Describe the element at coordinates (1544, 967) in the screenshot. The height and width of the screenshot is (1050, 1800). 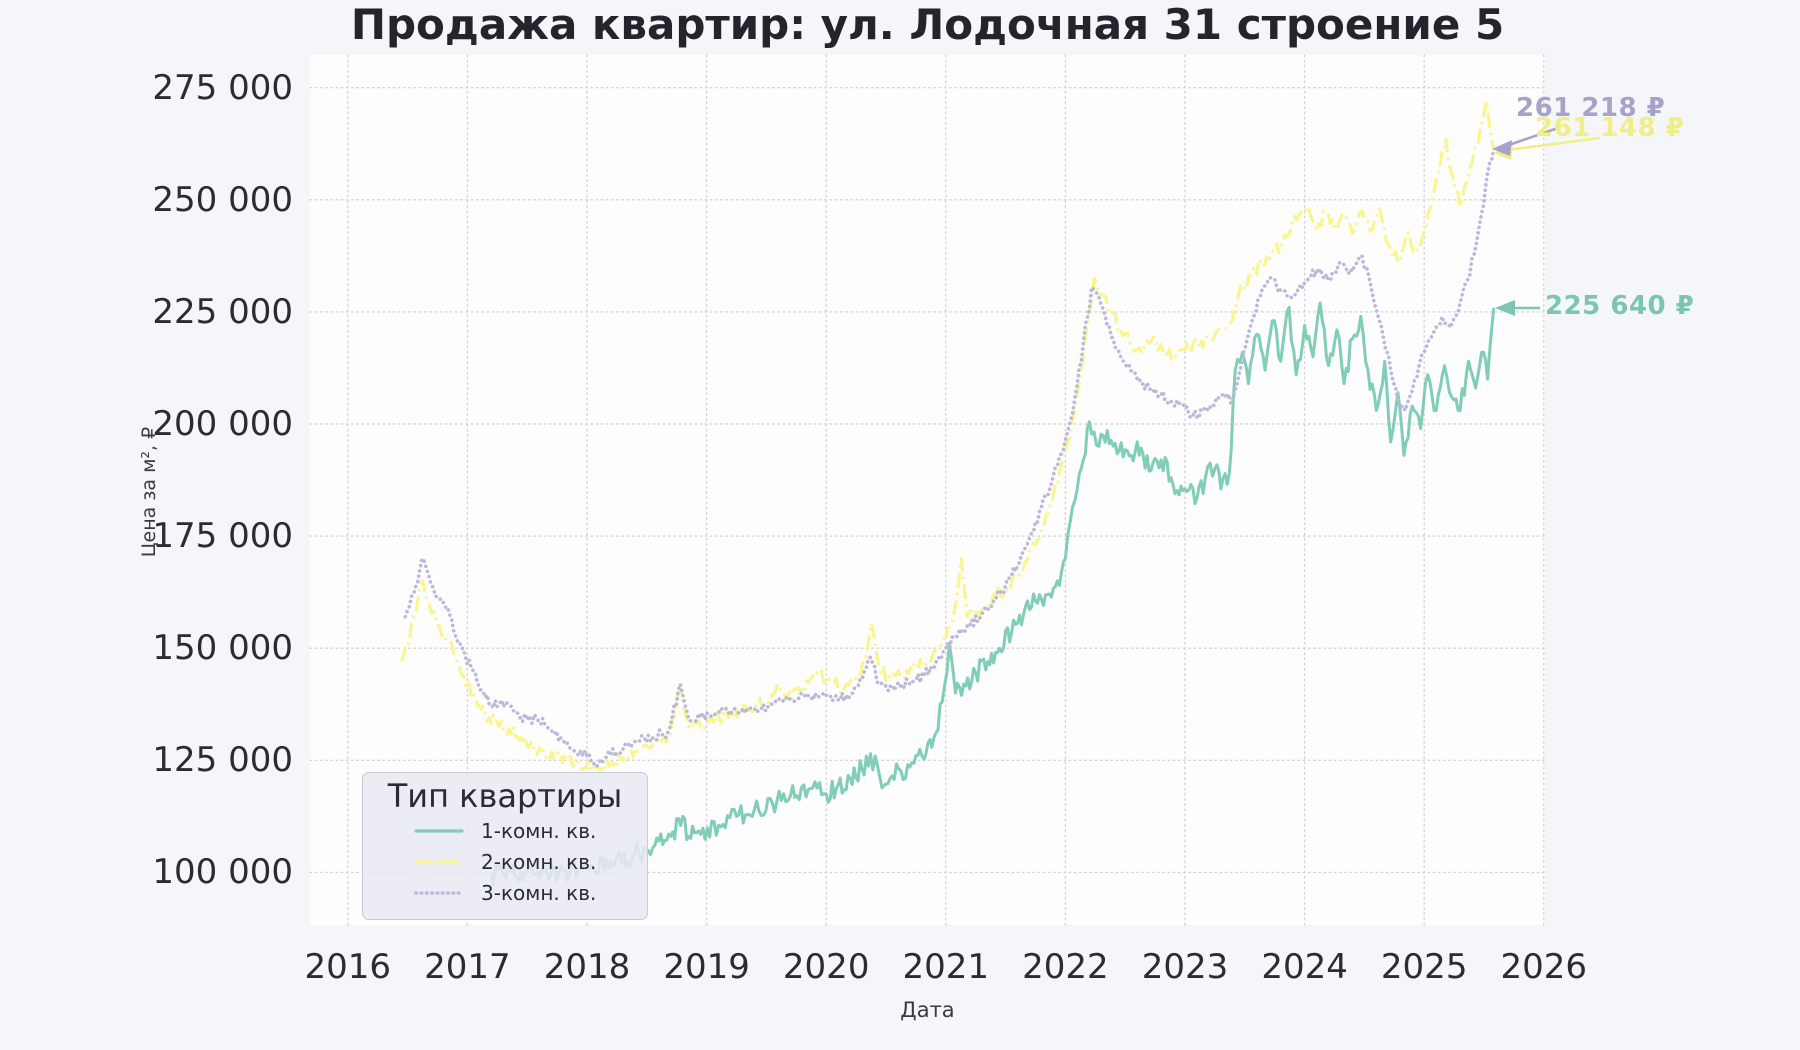
I see `x-tick-label: 2026` at that location.